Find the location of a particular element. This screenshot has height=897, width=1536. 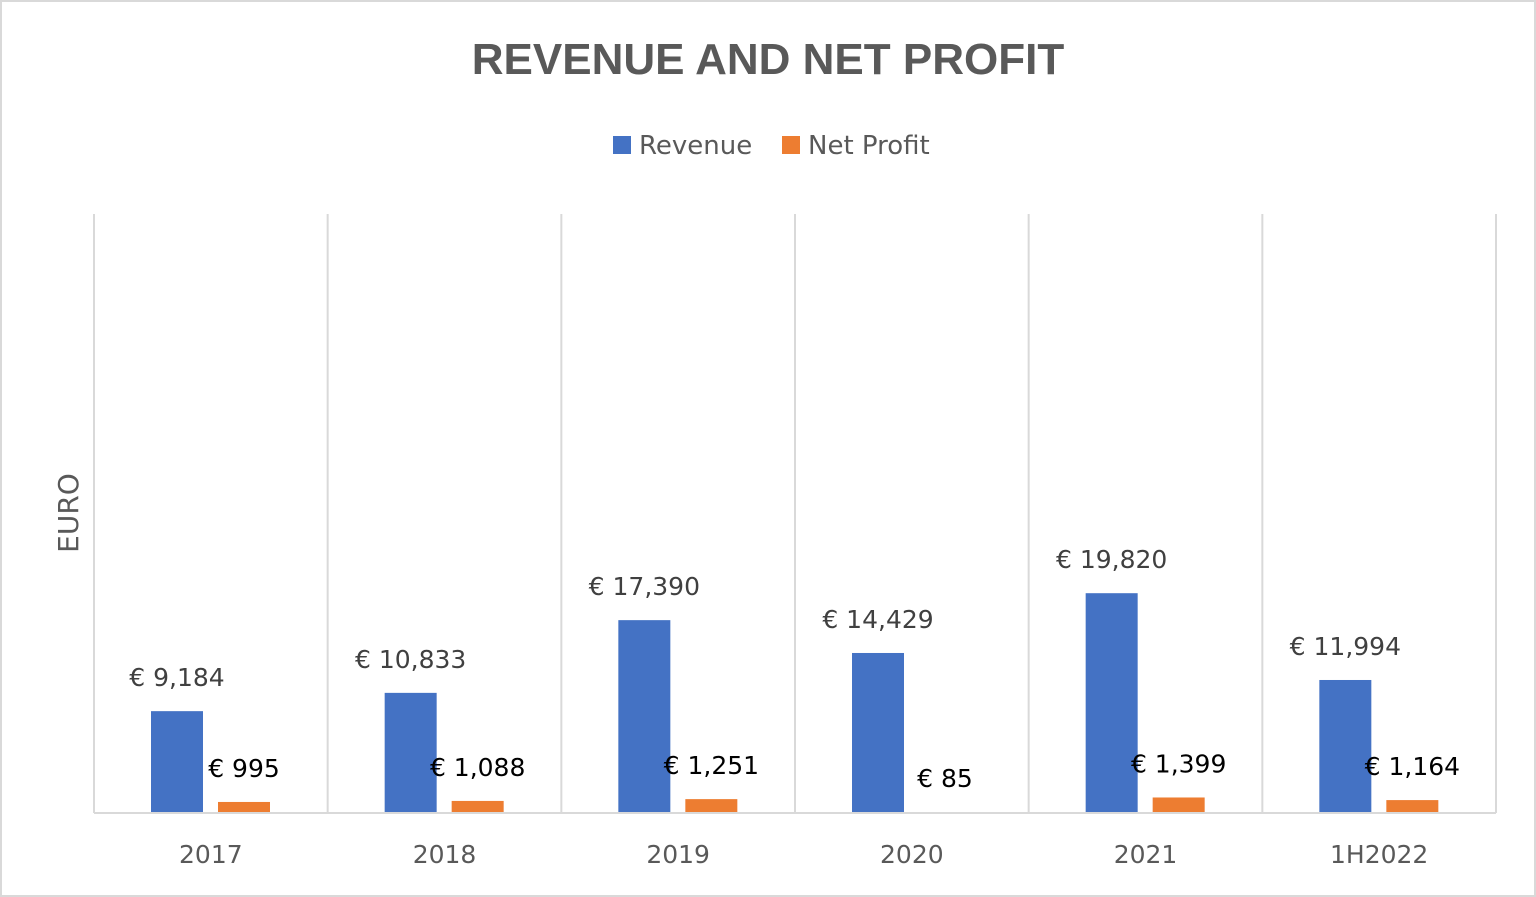

net-profit-bar-2018 is located at coordinates (477, 806).